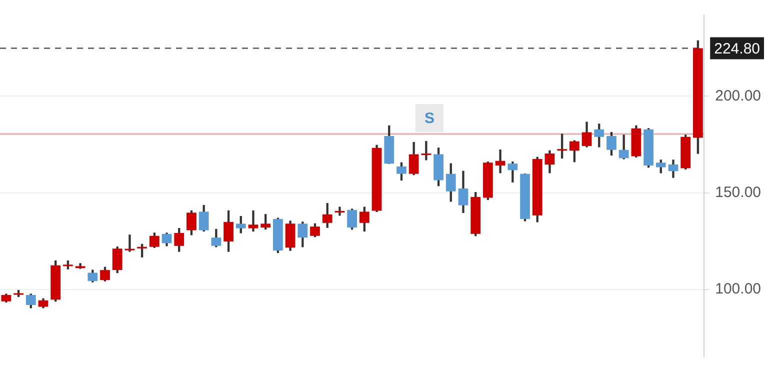 The height and width of the screenshot is (372, 773). Describe the element at coordinates (737, 49) in the screenshot. I see `ref-line-label: 224.80` at that location.